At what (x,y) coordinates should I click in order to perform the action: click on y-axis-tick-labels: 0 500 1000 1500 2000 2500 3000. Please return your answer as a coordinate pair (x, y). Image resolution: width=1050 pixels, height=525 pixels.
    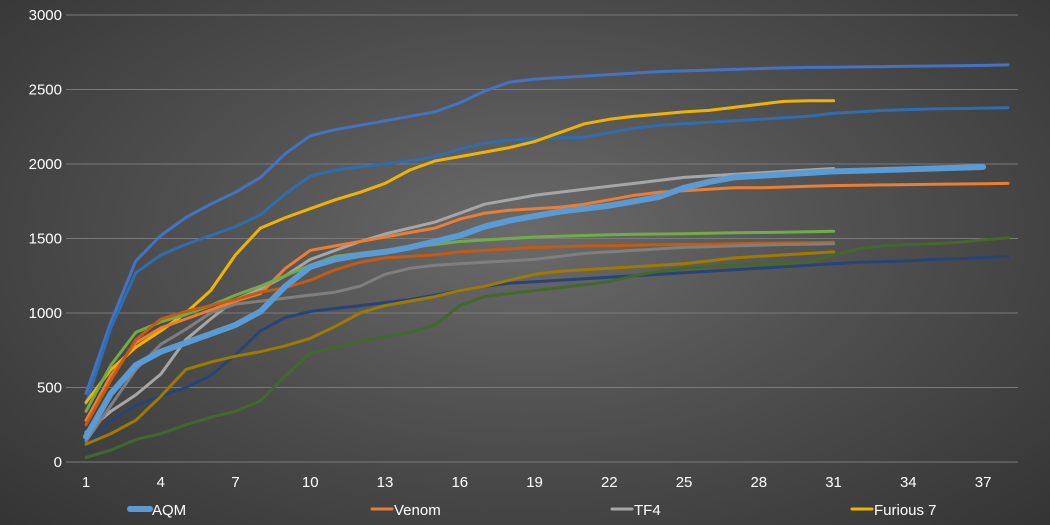
    Looking at the image, I should click on (45, 239).